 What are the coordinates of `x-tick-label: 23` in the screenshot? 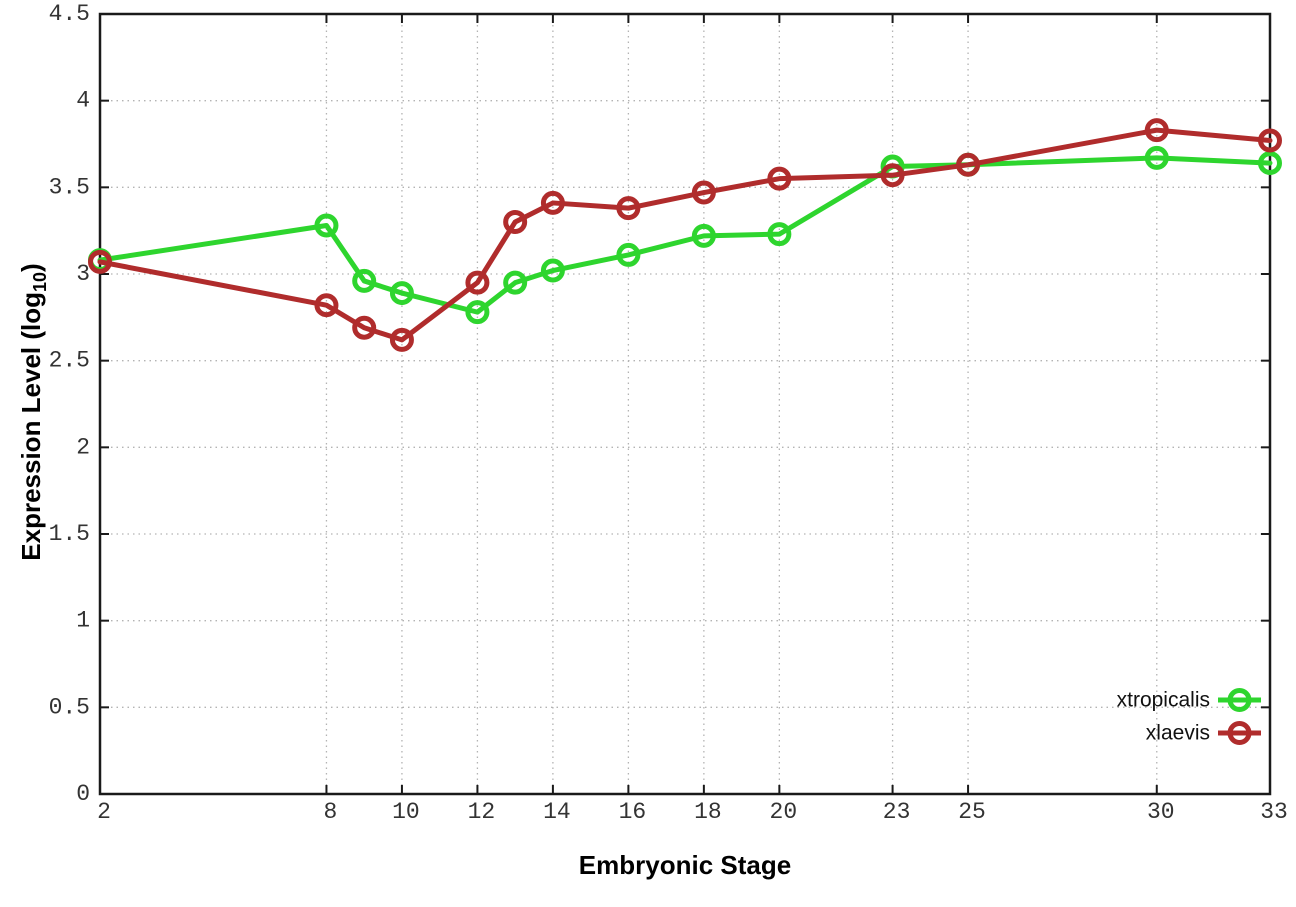 It's located at (897, 812).